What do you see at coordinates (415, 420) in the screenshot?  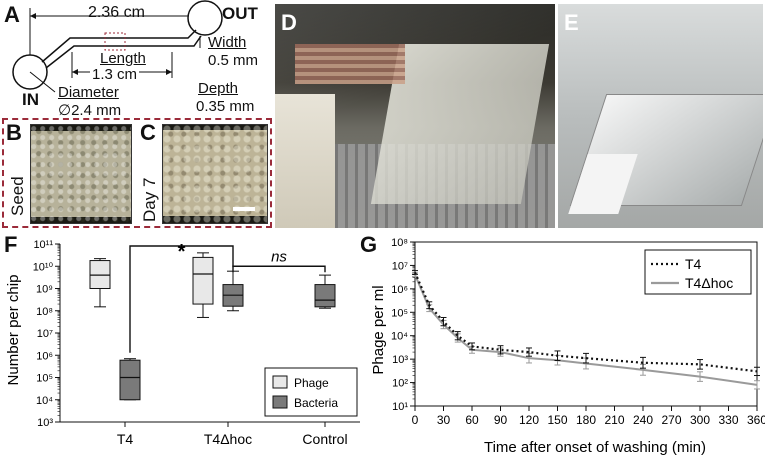 I see `g-xtick-label: 0` at bounding box center [415, 420].